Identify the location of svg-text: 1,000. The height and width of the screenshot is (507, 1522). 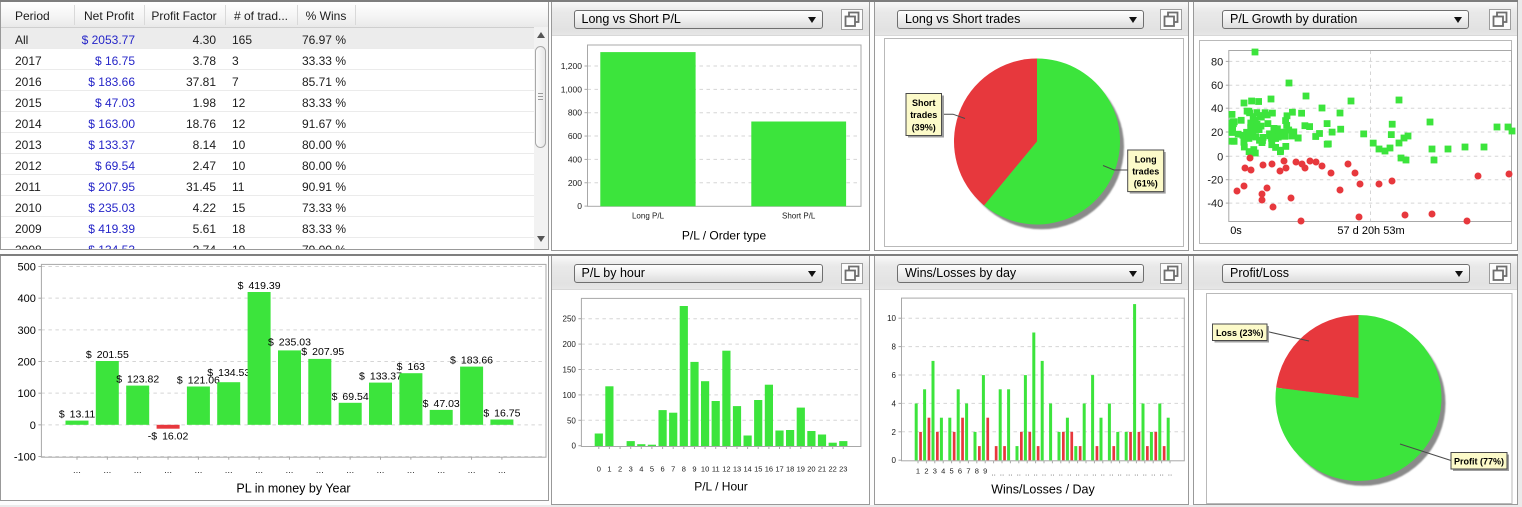
(572, 89).